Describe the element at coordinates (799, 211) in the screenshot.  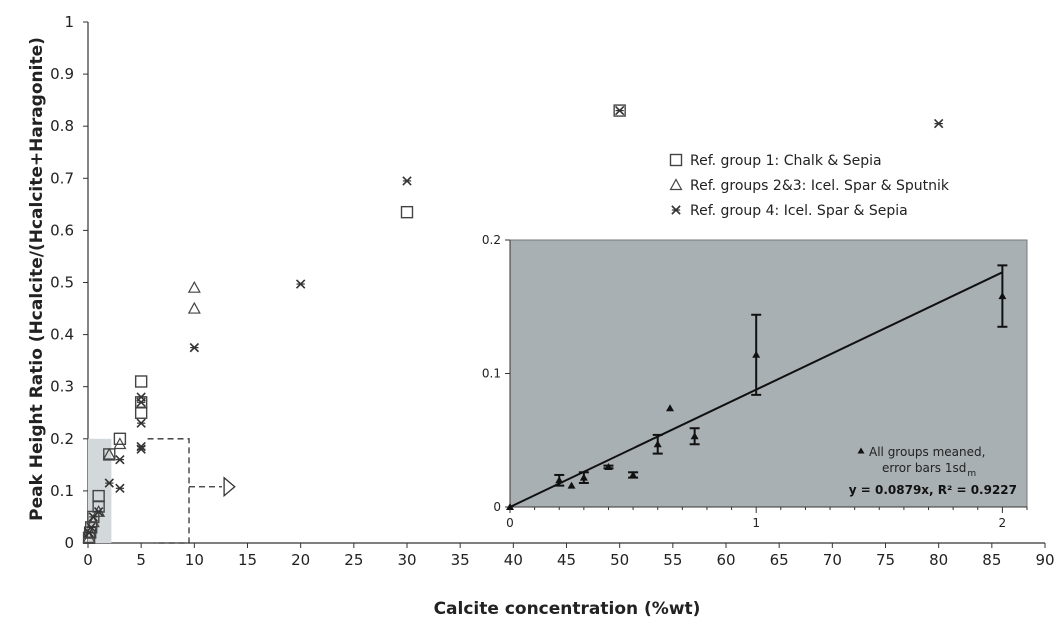
I see `legend-label: Ref. group 4: Icel. Spar & Sepia` at that location.